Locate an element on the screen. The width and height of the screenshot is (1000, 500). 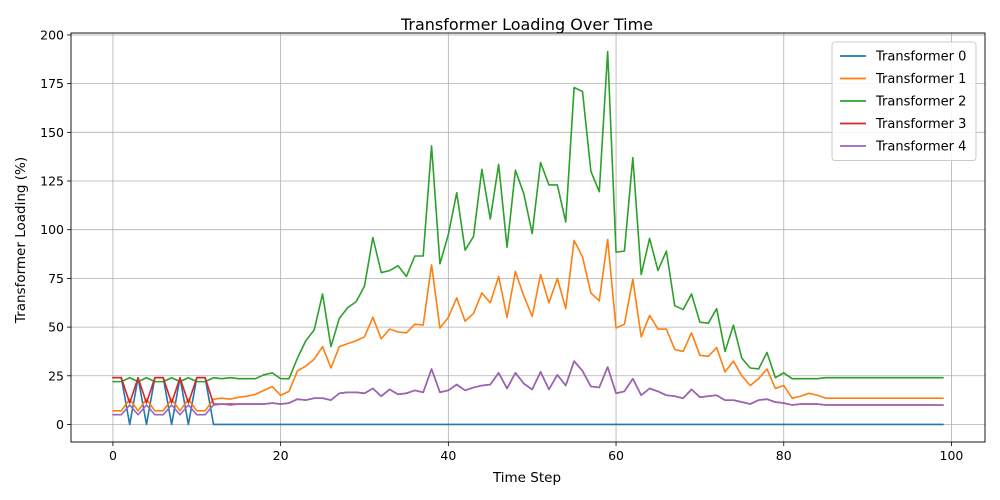
y-tick-label: 75 is located at coordinates (56, 278).